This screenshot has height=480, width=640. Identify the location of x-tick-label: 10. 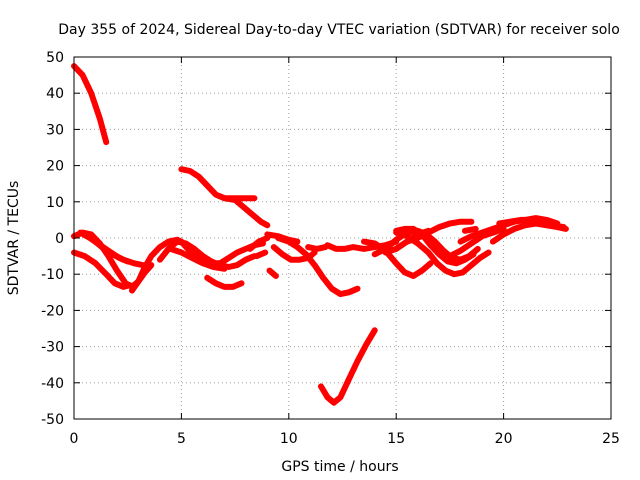
(289, 439).